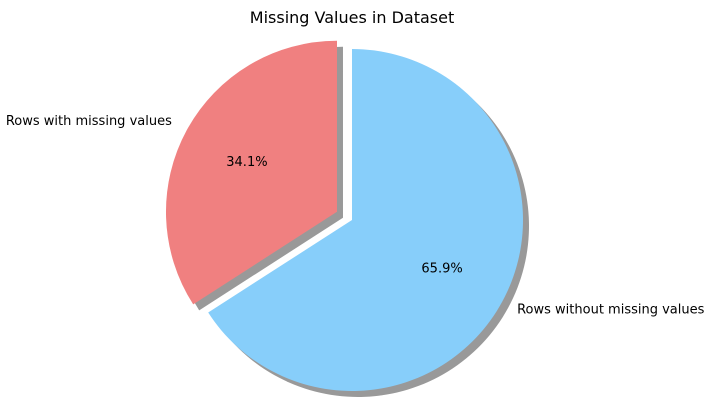  Describe the element at coordinates (611, 310) in the screenshot. I see `slice-label-rows-without-missing-values: Rows without missing values` at that location.